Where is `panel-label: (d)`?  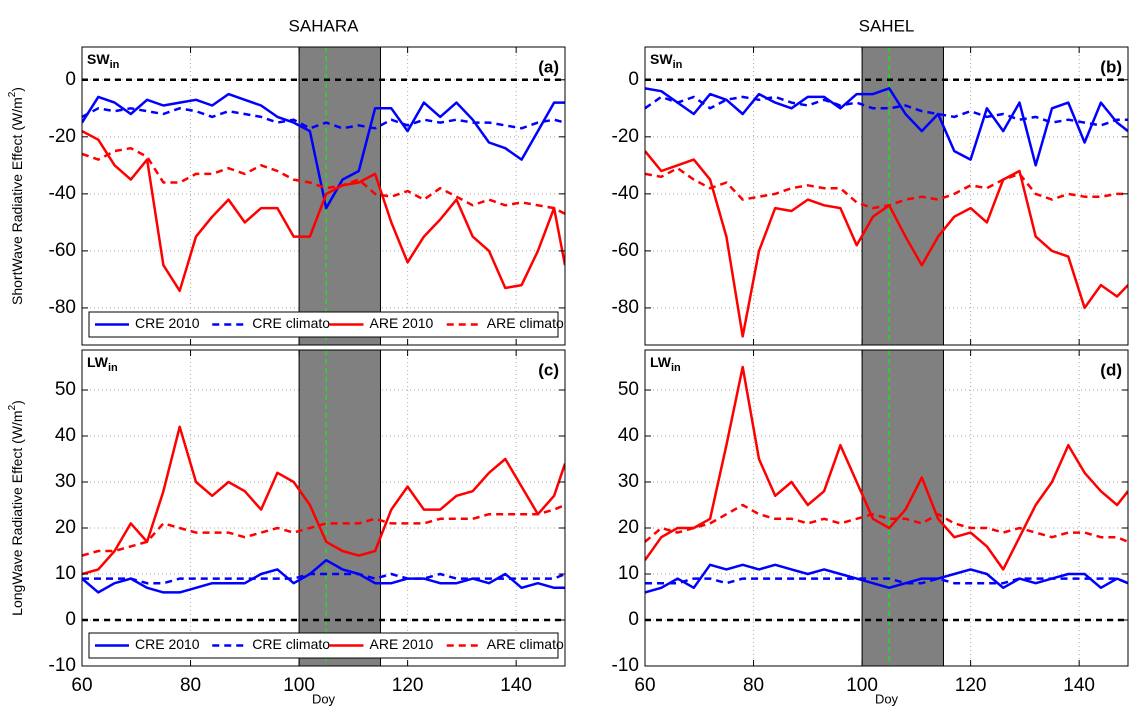 panel-label: (d) is located at coordinates (1111, 369).